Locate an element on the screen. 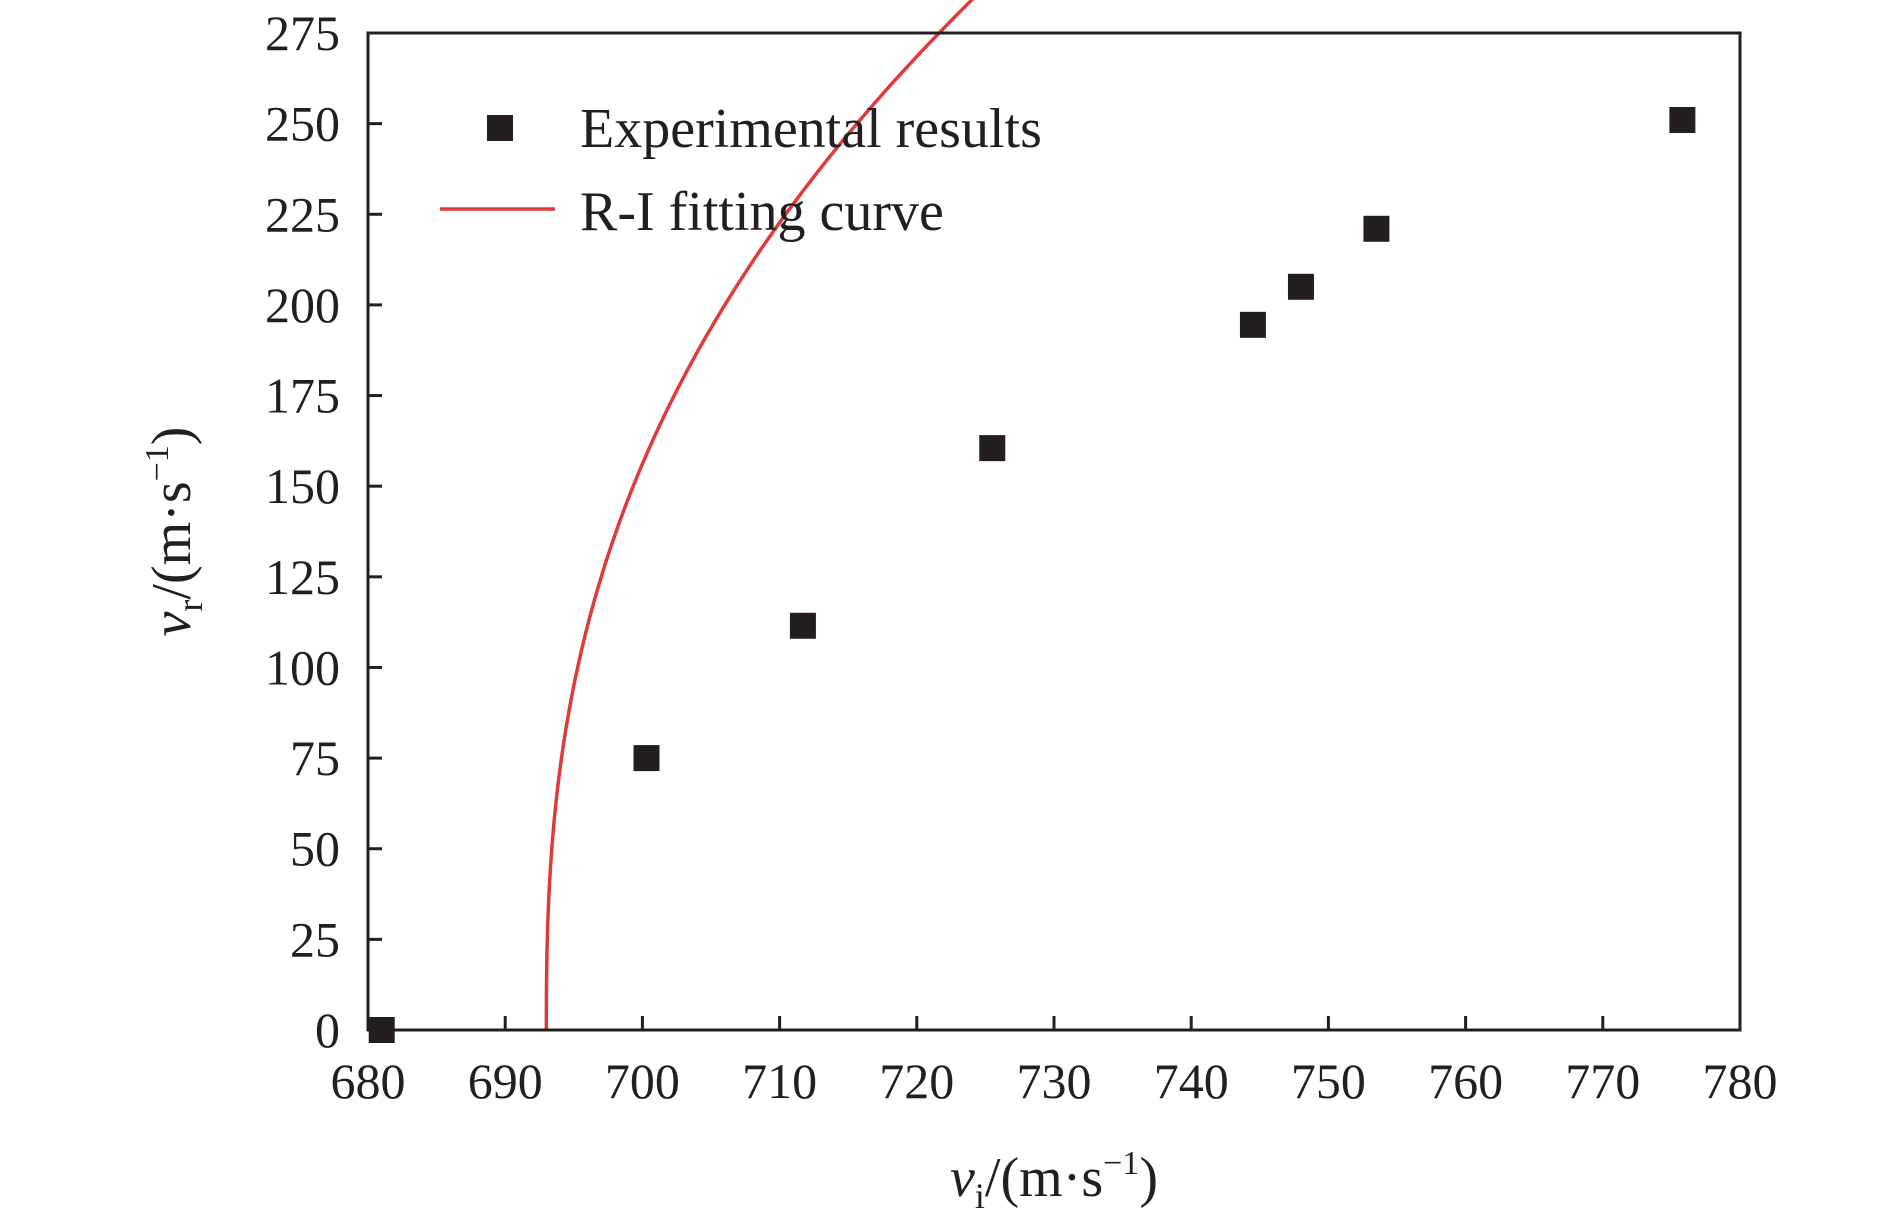  y-tick-label: 150 is located at coordinates (302, 486).